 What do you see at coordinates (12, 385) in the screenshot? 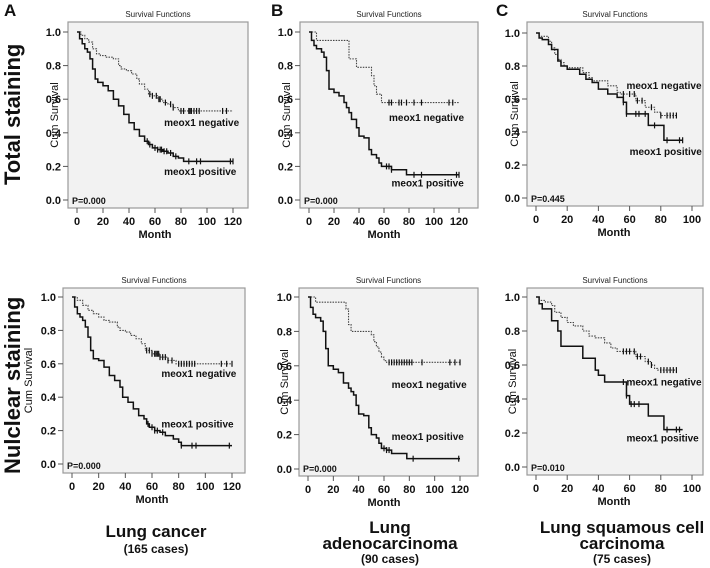
I see `row-label-nuclear-staining: Nulclear staining` at bounding box center [12, 385].